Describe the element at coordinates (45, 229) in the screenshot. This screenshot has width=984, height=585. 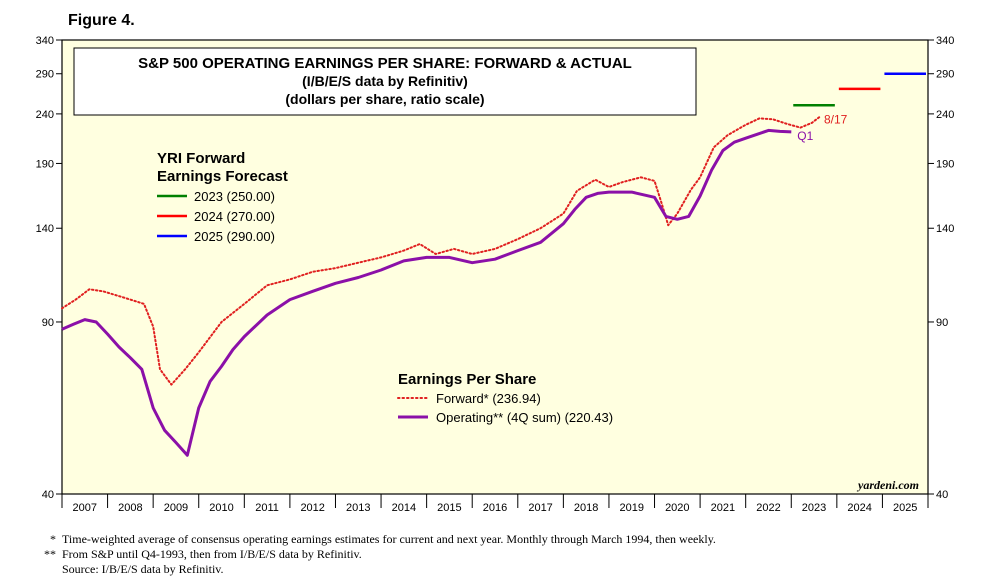
I see `y-tick-label-left: 140` at that location.